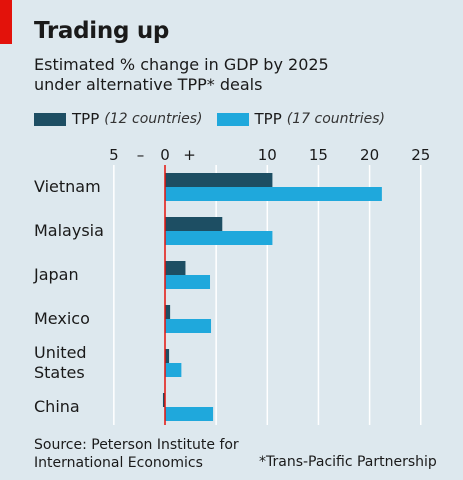 Image resolution: width=463 pixels, height=480 pixels. What do you see at coordinates (189, 414) in the screenshot?
I see `bar-s1-c5` at bounding box center [189, 414].